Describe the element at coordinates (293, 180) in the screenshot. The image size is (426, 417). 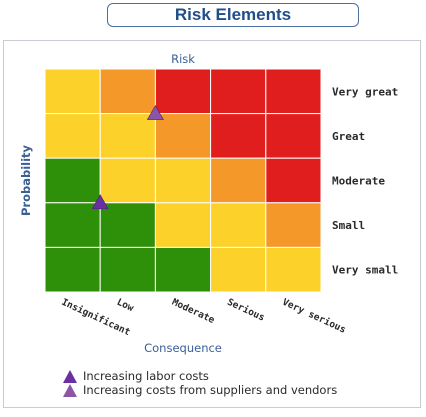
I see `cell-r2-c4` at that location.